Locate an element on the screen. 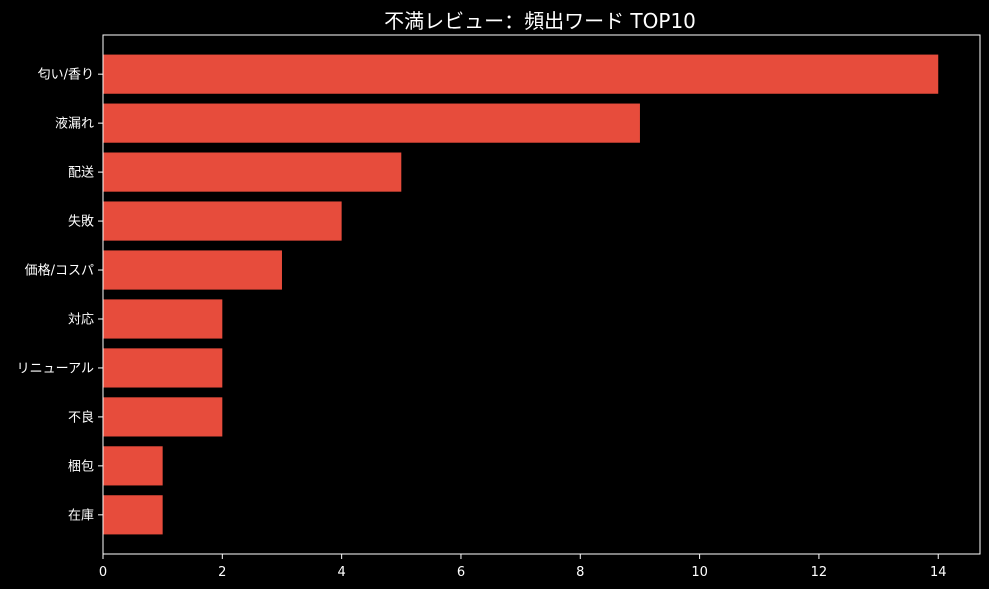  x-tick-label-12: 12 is located at coordinates (819, 572).